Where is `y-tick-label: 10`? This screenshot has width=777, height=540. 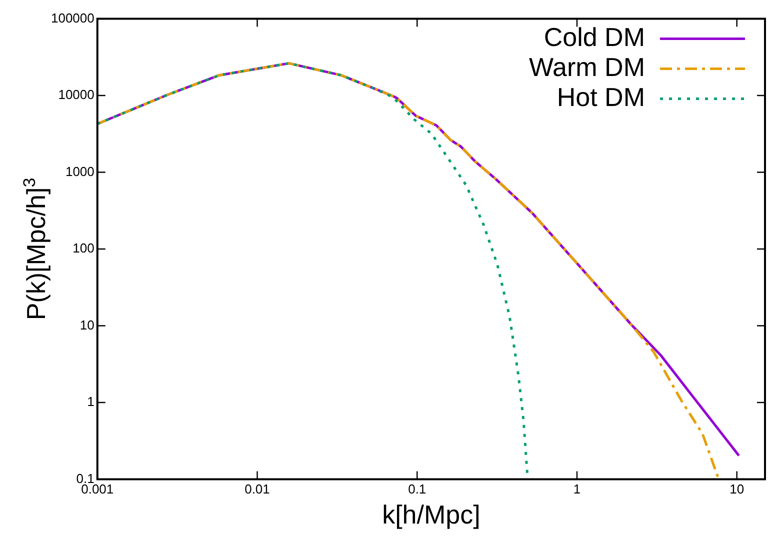
y-tick-label: 10 is located at coordinates (87, 324).